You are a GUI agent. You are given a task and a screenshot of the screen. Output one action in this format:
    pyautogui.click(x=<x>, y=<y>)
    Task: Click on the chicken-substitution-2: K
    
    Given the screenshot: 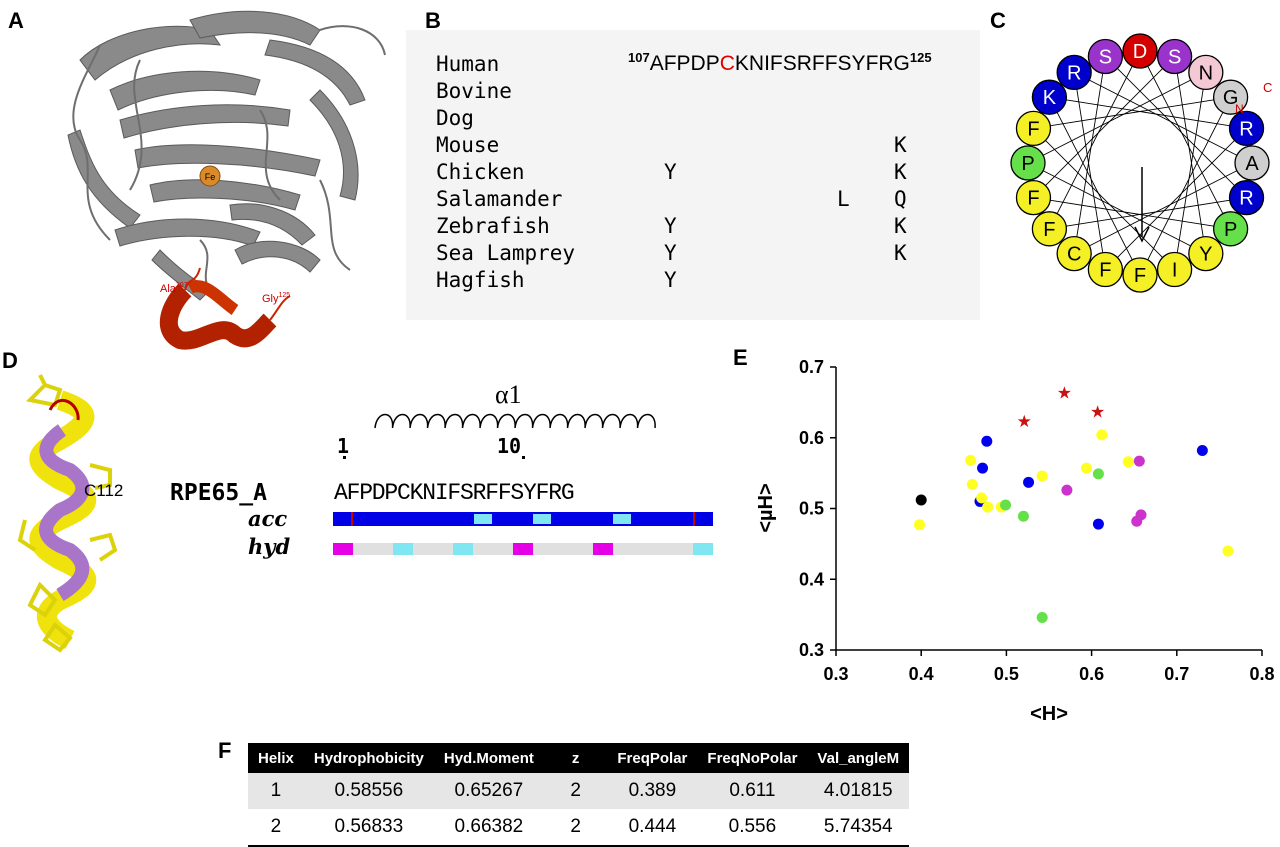 What is the action you would take?
    pyautogui.click(x=900, y=172)
    